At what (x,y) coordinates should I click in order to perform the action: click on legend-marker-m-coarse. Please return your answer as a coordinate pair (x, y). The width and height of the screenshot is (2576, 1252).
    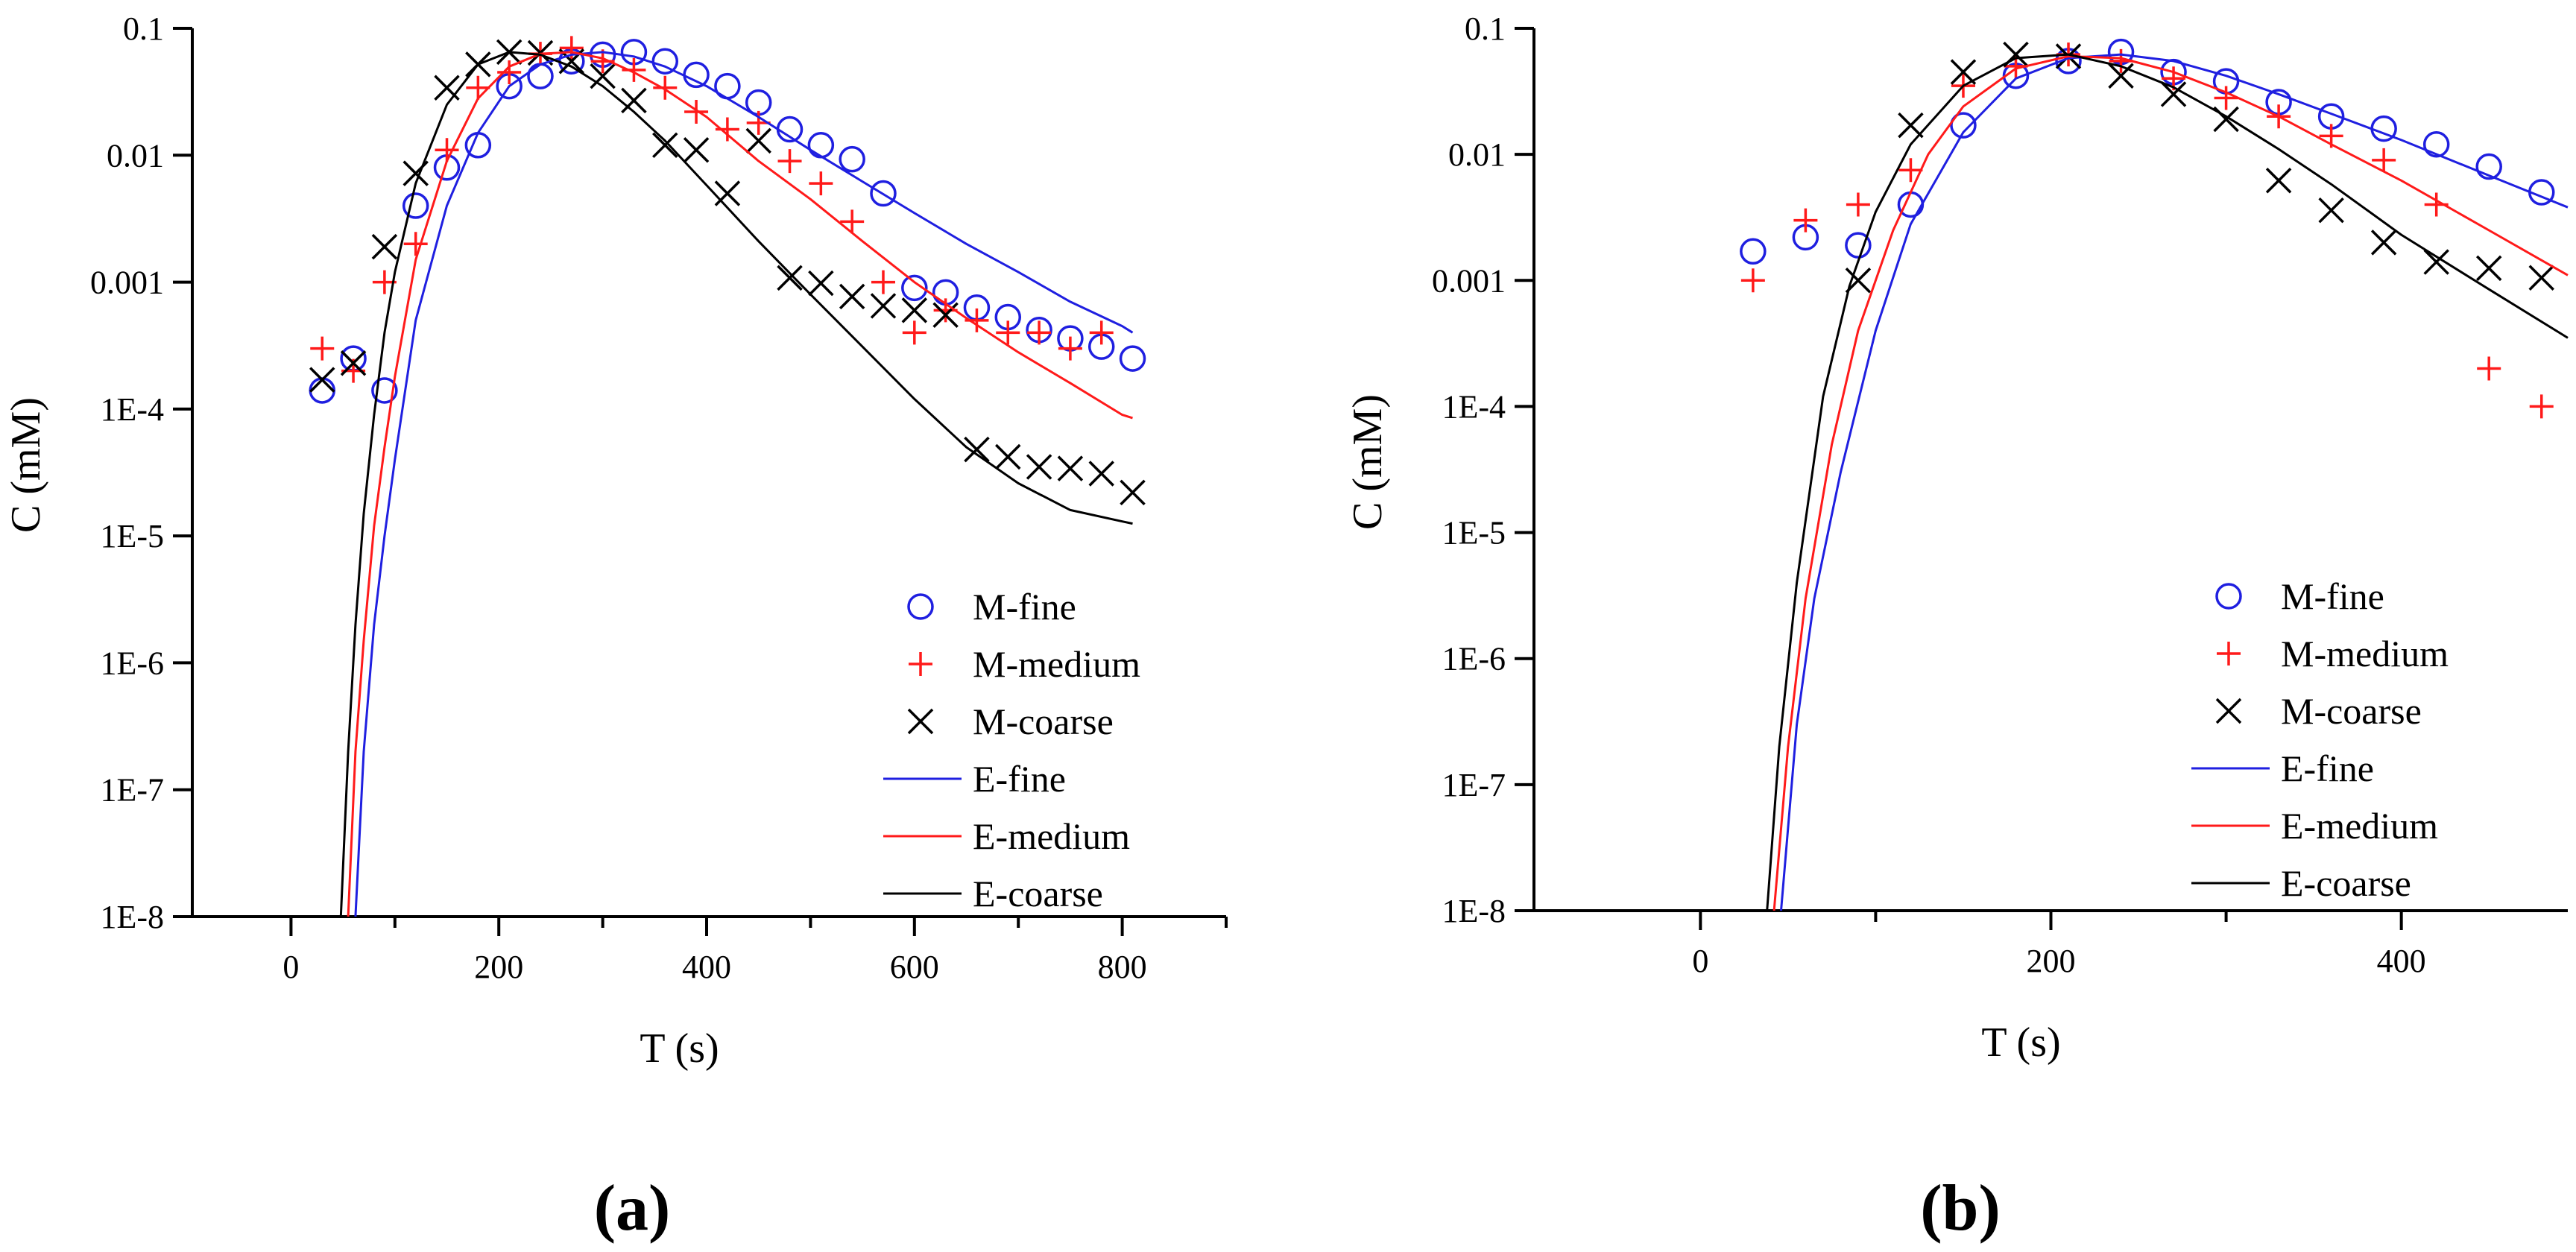
    Looking at the image, I should click on (2228, 711).